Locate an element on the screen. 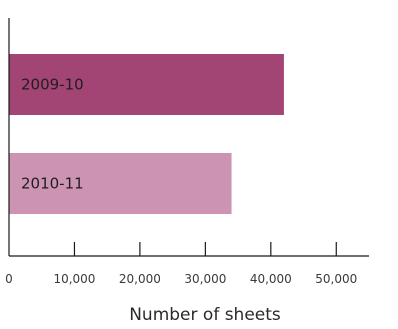  x-tick-label-10,000: 10,000 is located at coordinates (74, 279).